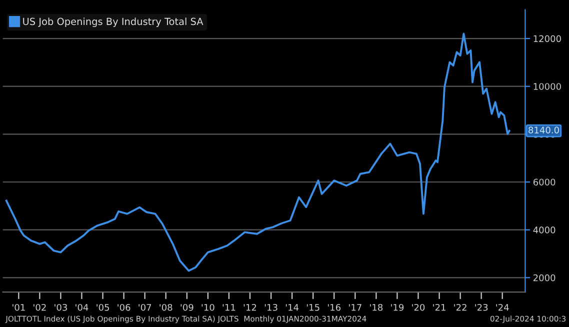 The width and height of the screenshot is (569, 327). What do you see at coordinates (113, 22) in the screenshot?
I see `legend-label: US Job Openings By Industry Total SA` at bounding box center [113, 22].